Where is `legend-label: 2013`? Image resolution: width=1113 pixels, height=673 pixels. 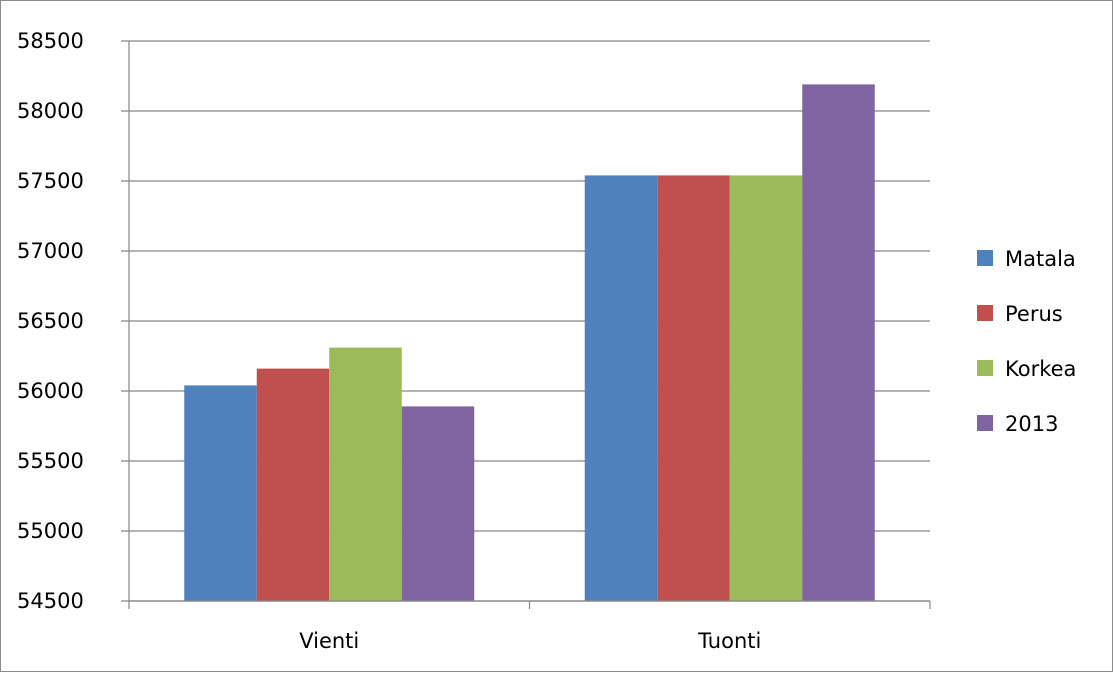 legend-label: 2013 is located at coordinates (1031, 424).